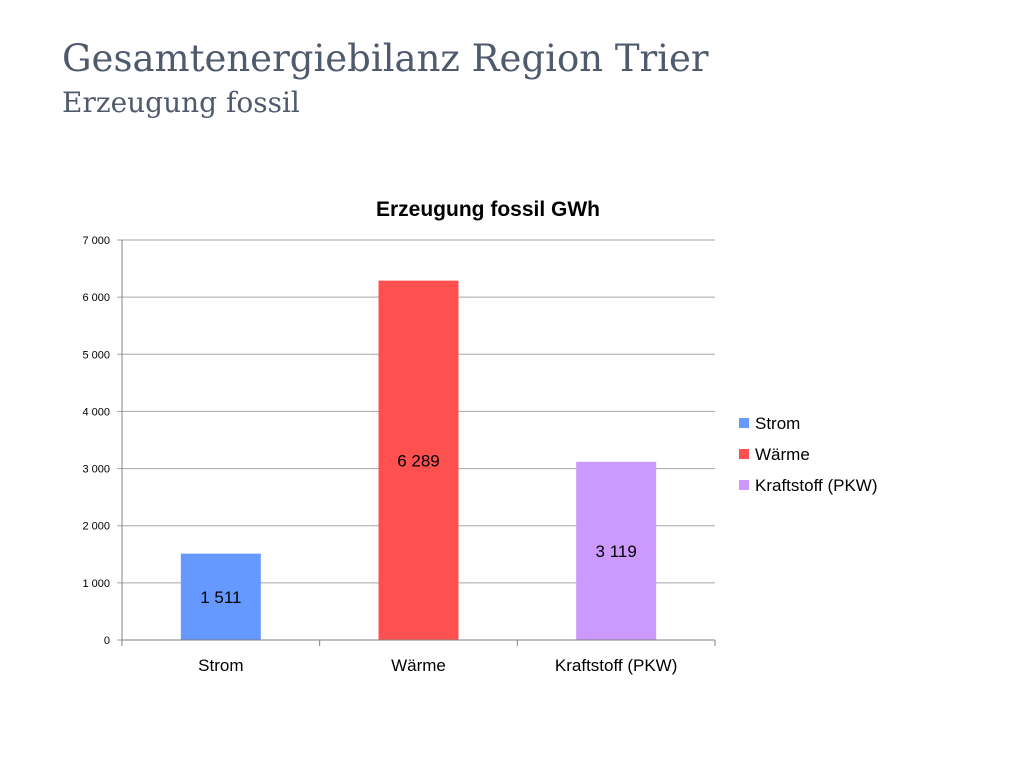 This screenshot has height=768, width=1024. Describe the element at coordinates (96, 584) in the screenshot. I see `y-tick-label: 1 000` at that location.